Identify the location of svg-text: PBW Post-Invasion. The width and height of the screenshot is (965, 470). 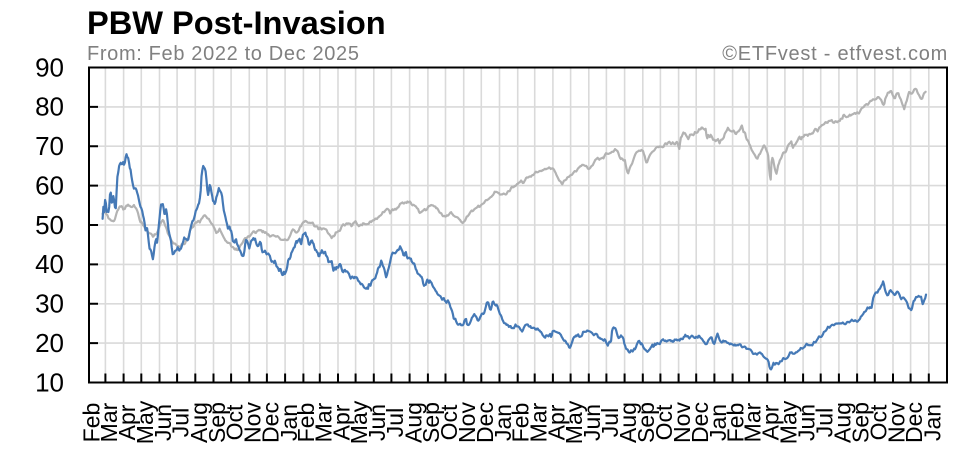
(236, 22).